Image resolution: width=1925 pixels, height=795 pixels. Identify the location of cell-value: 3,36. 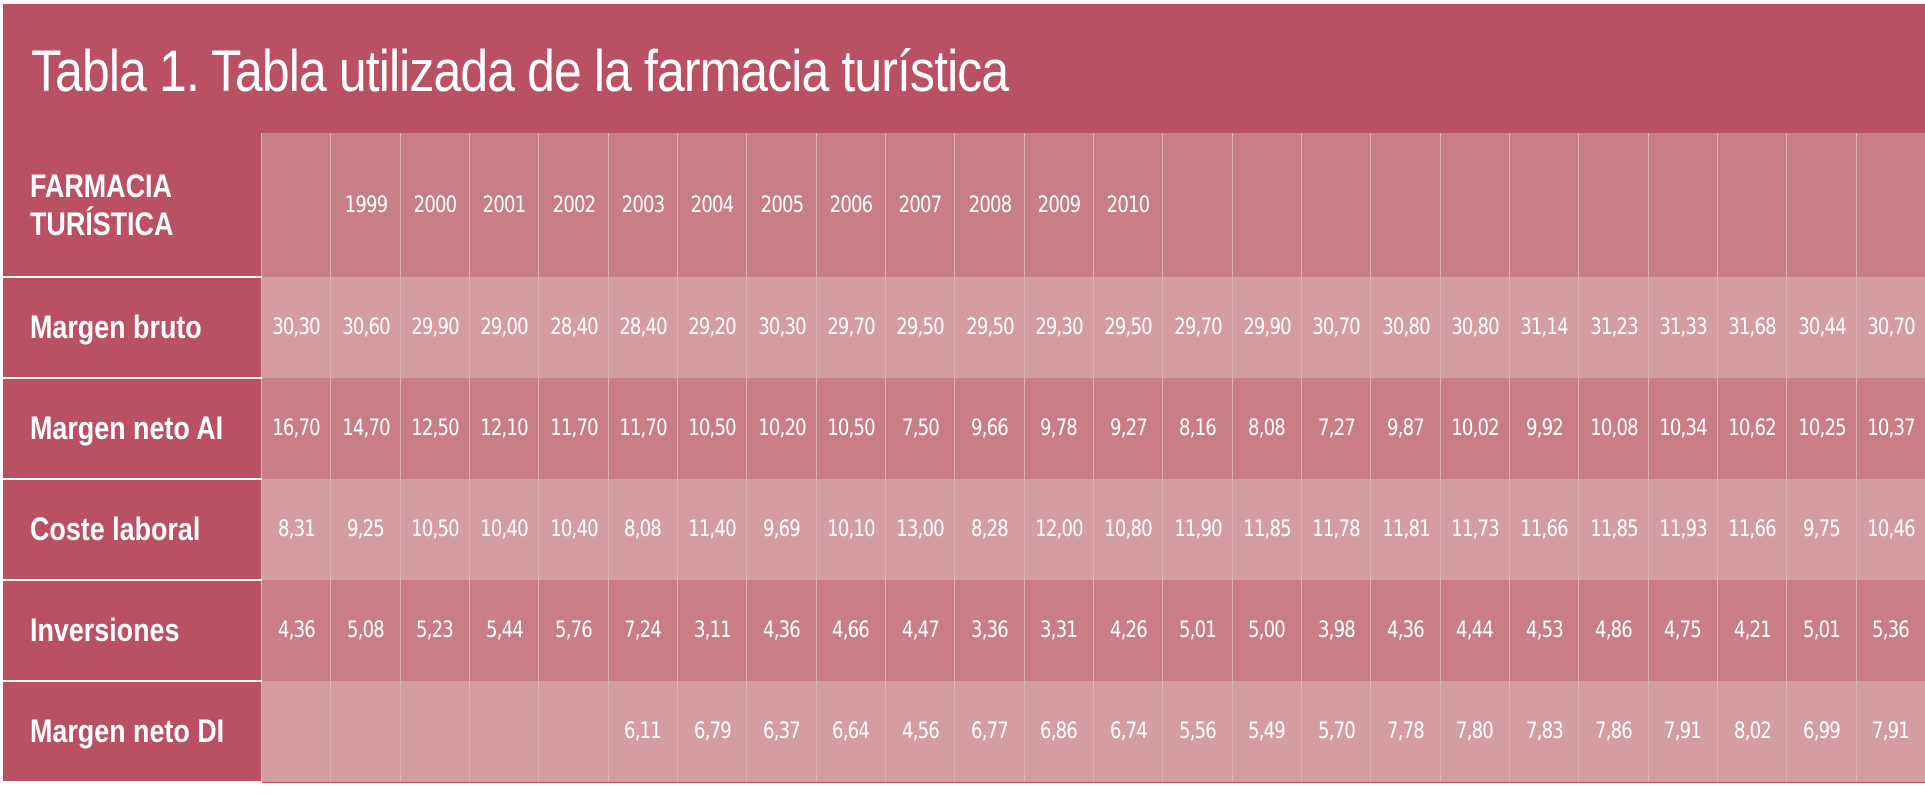
(990, 630).